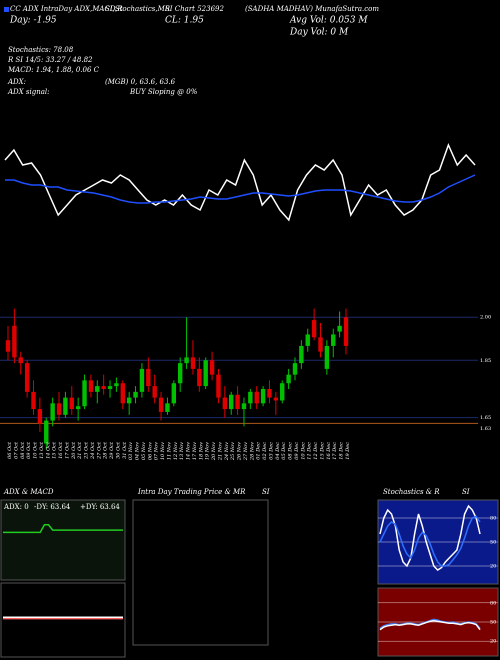 The image size is (500, 660). What do you see at coordinates (80, 450) in the screenshot?
I see `x-tick-label: 21 Oct` at bounding box center [80, 450].